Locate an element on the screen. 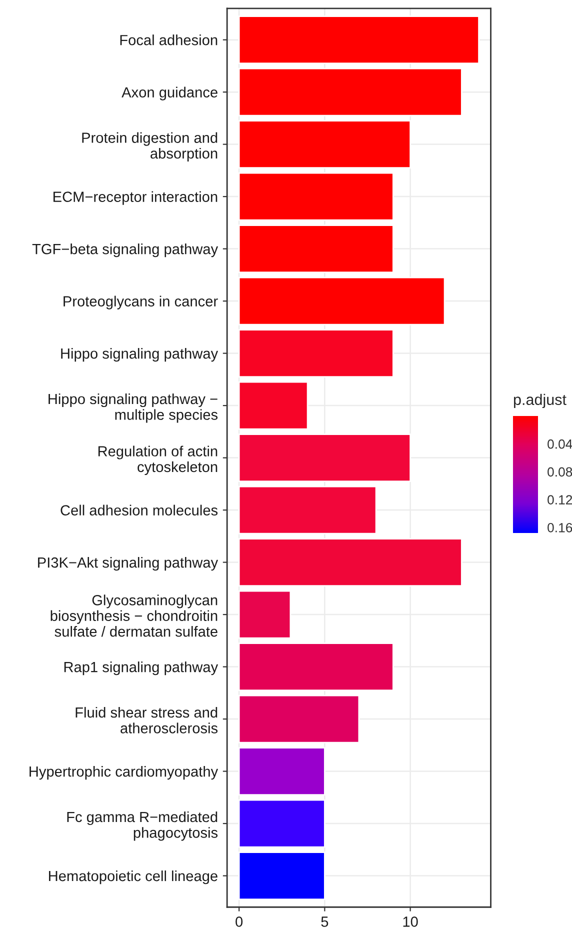 This screenshot has width=572, height=941. y-tick-label: Fc gamma R−mediated phagocytosis is located at coordinates (142, 826).